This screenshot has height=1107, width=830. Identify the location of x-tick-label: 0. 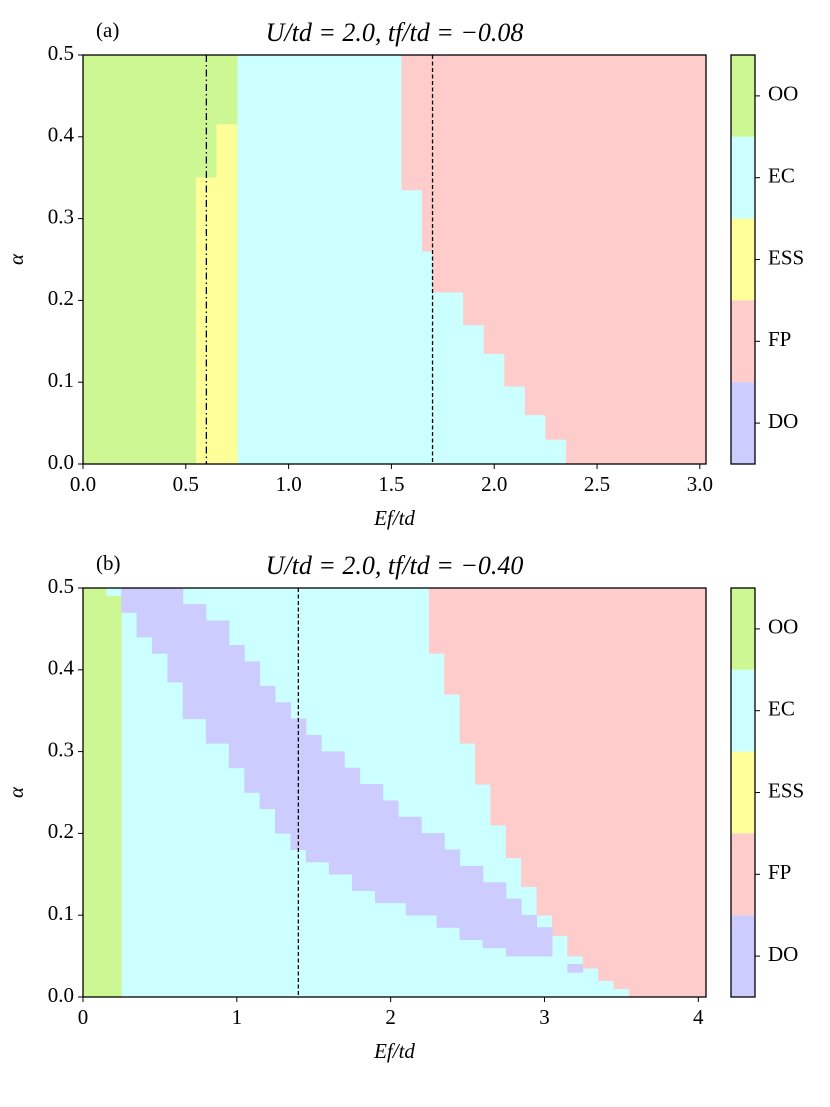
(83, 1017).